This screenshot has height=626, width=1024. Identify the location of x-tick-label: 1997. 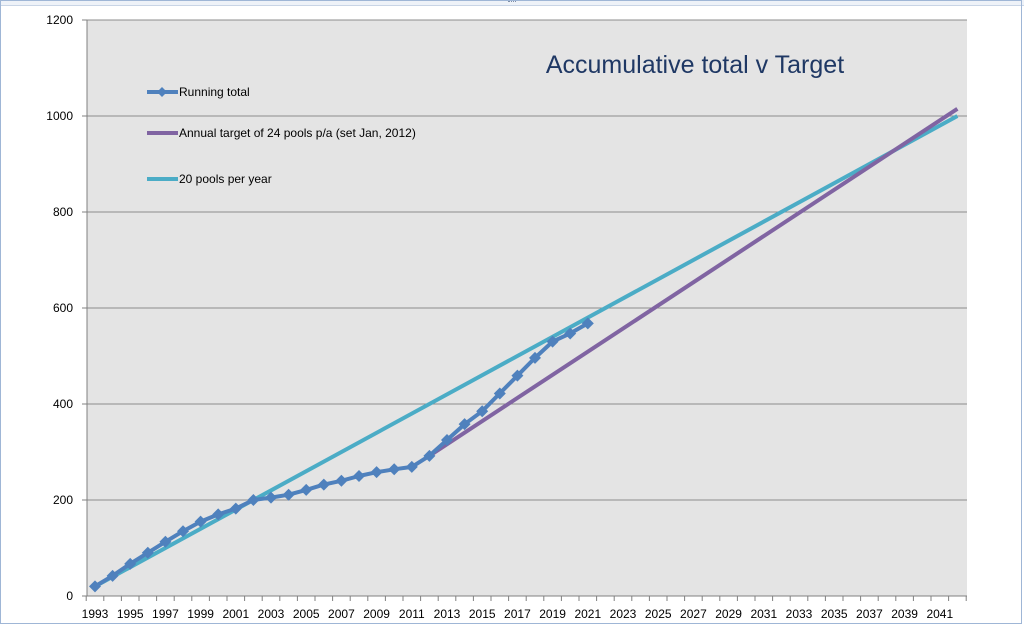
(165, 614).